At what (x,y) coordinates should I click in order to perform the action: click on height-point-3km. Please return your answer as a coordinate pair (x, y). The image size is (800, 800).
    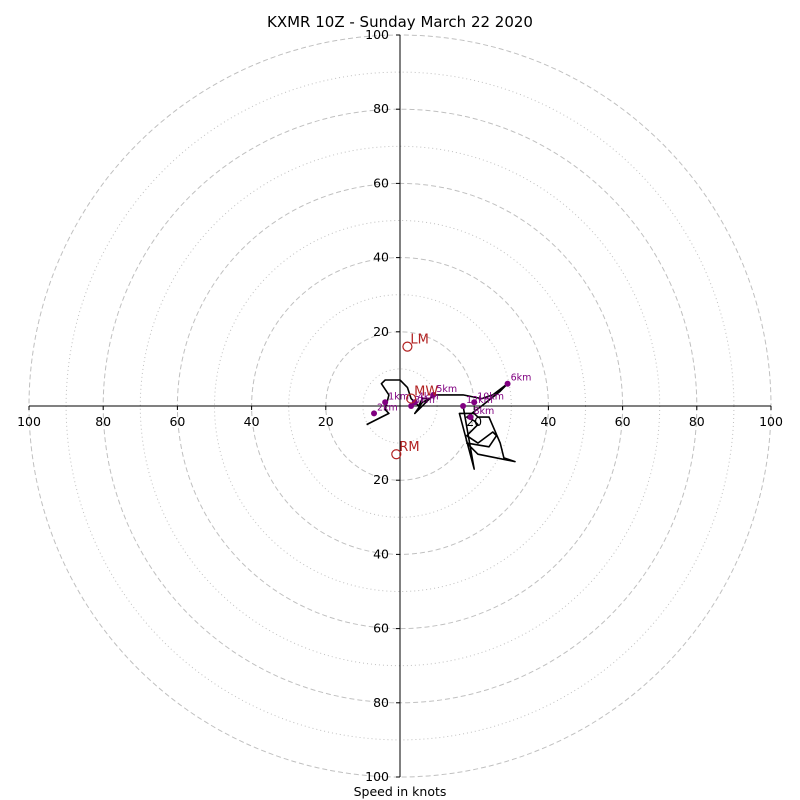
    Looking at the image, I should click on (411, 406).